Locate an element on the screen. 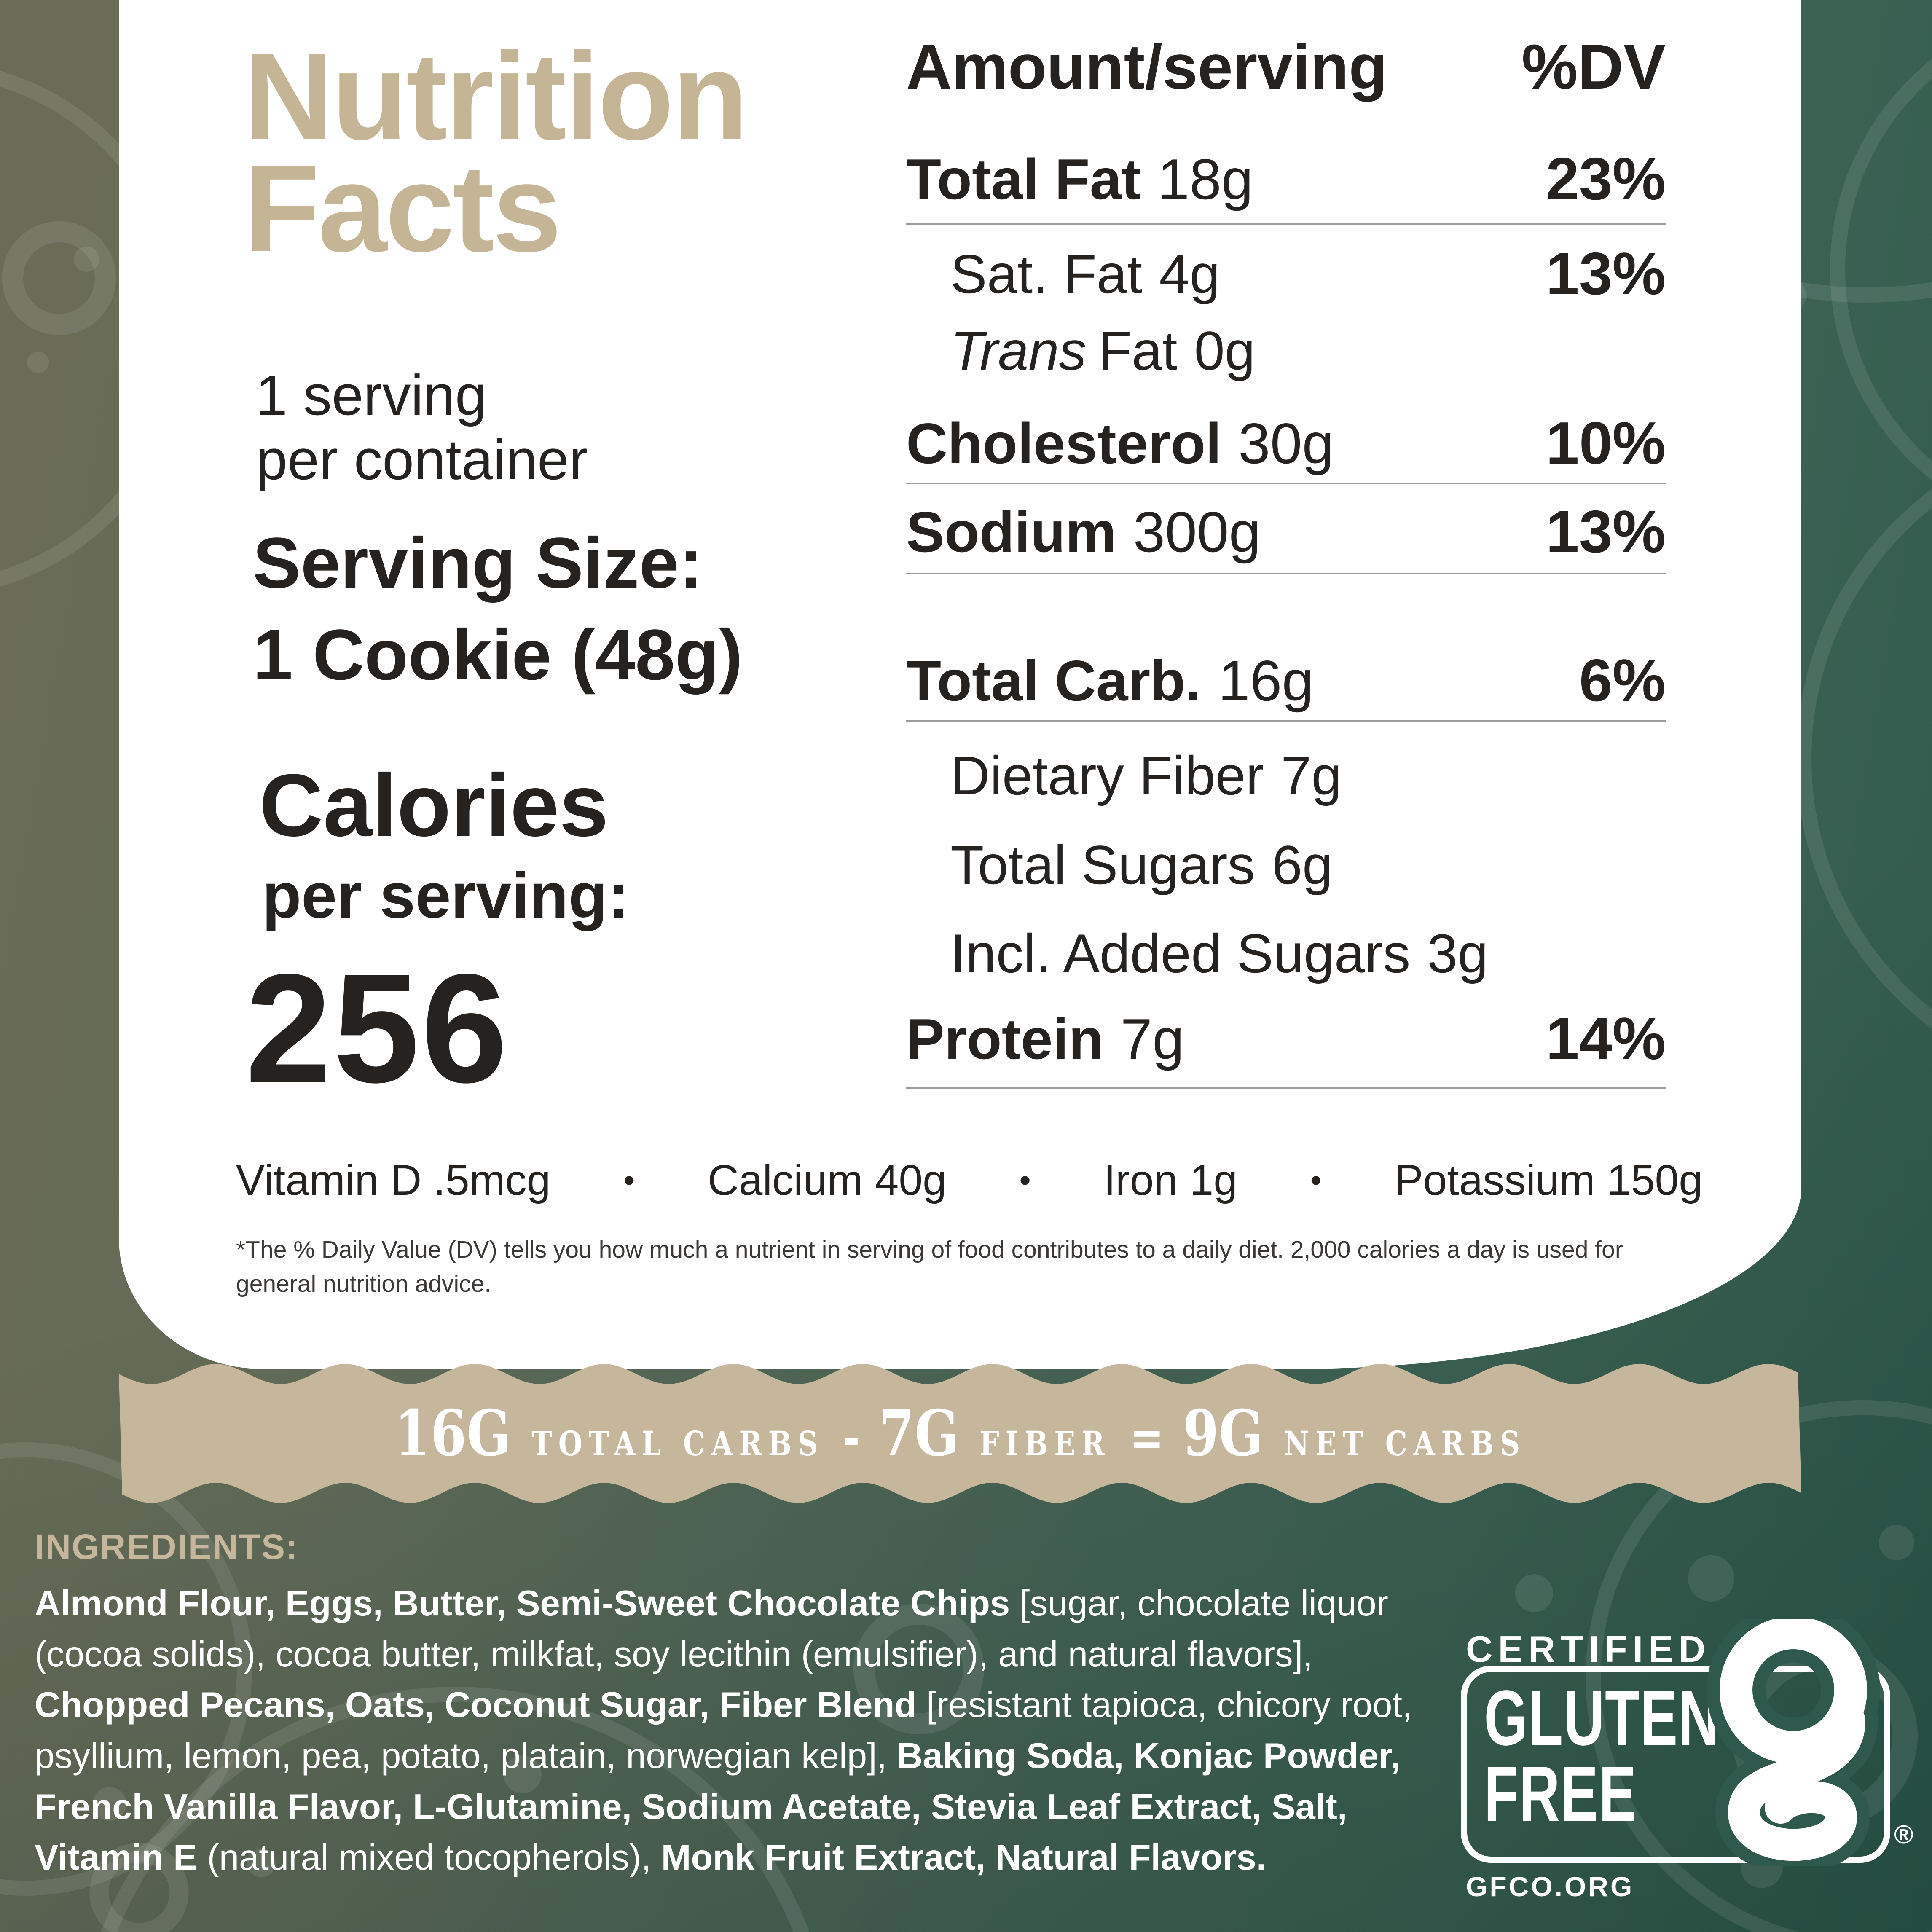  calories-sublabel: per serving: is located at coordinates (445, 895).